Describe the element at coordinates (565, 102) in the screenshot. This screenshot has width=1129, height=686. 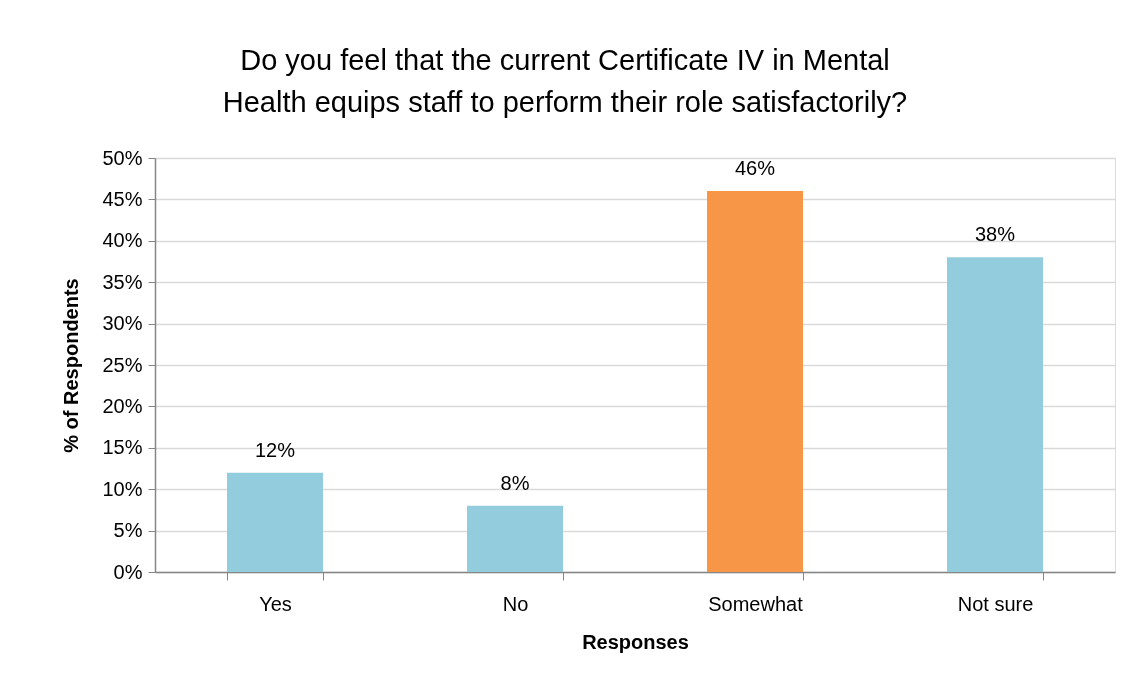
I see `text: Health equips staff to perform their role satisfactorily?` at that location.